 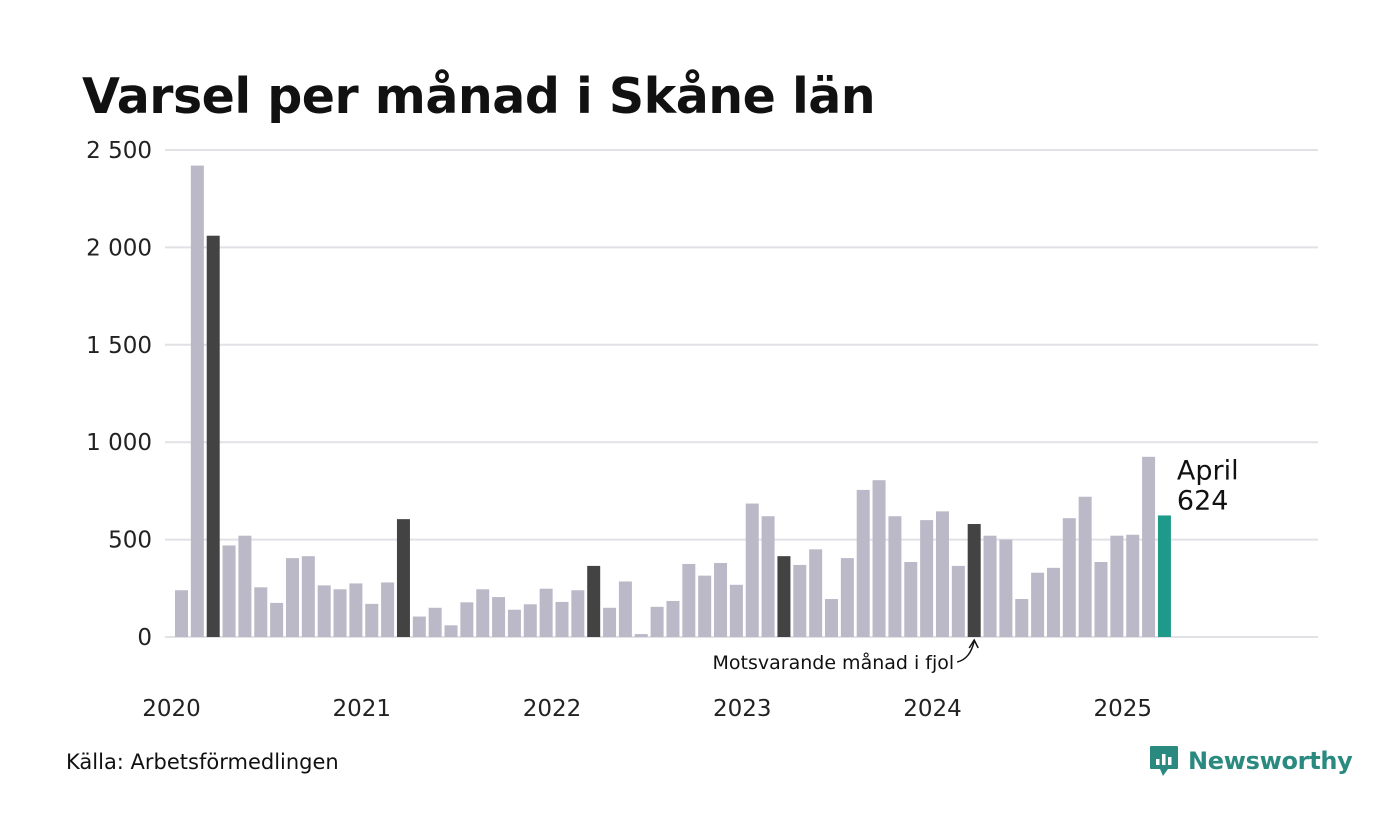 What do you see at coordinates (171, 709) in the screenshot?
I see `x-tick-label: 2020` at bounding box center [171, 709].